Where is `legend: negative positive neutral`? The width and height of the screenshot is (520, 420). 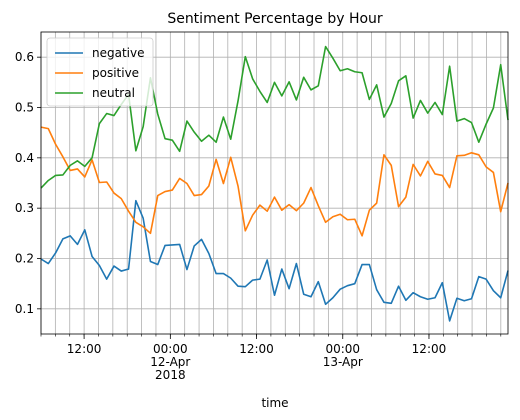 legend: negative positive neutral is located at coordinates (100, 72).